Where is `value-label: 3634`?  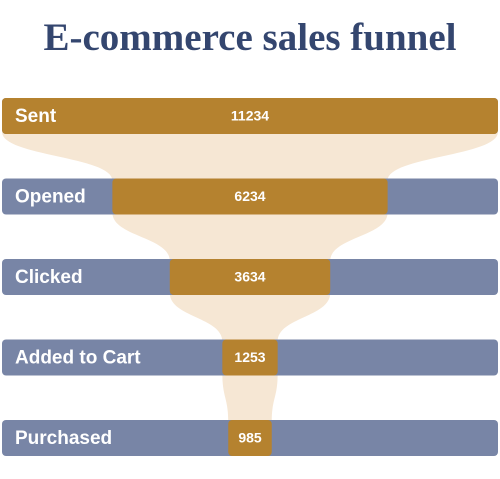
value-label: 3634 is located at coordinates (249, 277).